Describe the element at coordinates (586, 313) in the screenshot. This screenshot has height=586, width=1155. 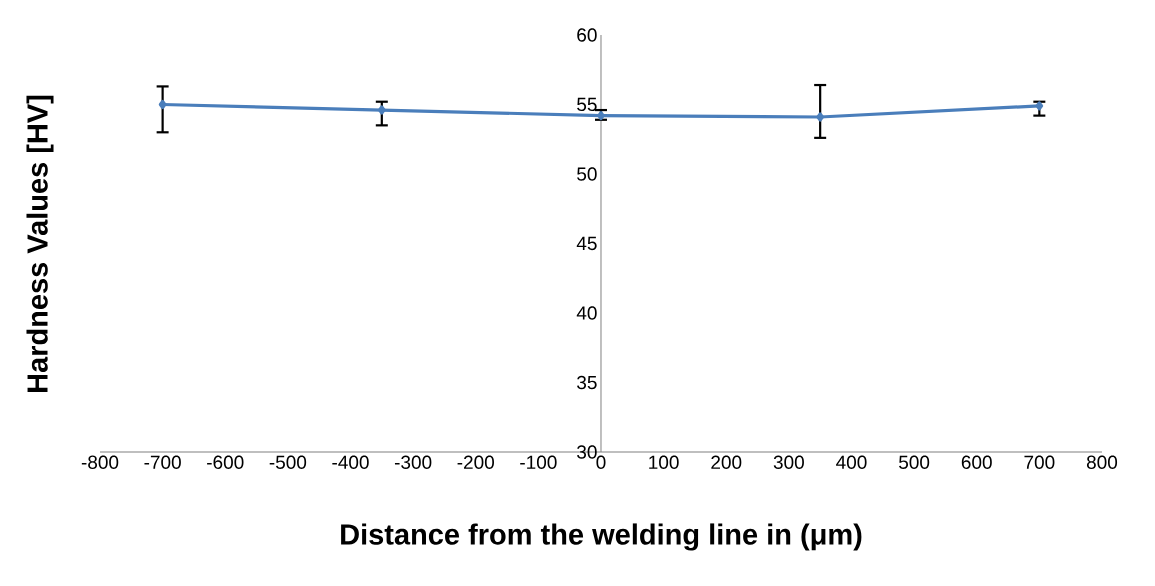
I see `y-tick-label: 40` at that location.